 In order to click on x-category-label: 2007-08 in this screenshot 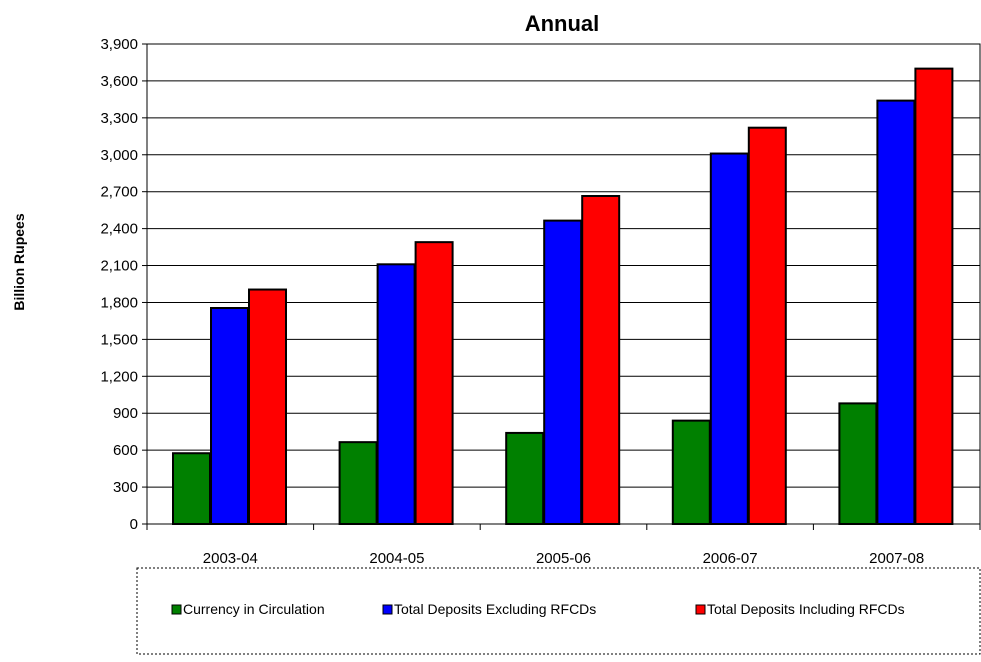, I will do `click(896, 558)`.